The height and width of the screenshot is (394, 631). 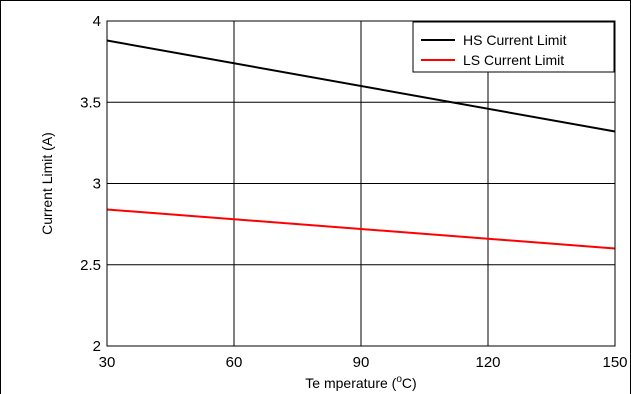 I want to click on x-axis-title-superscript: o, so click(x=399, y=379).